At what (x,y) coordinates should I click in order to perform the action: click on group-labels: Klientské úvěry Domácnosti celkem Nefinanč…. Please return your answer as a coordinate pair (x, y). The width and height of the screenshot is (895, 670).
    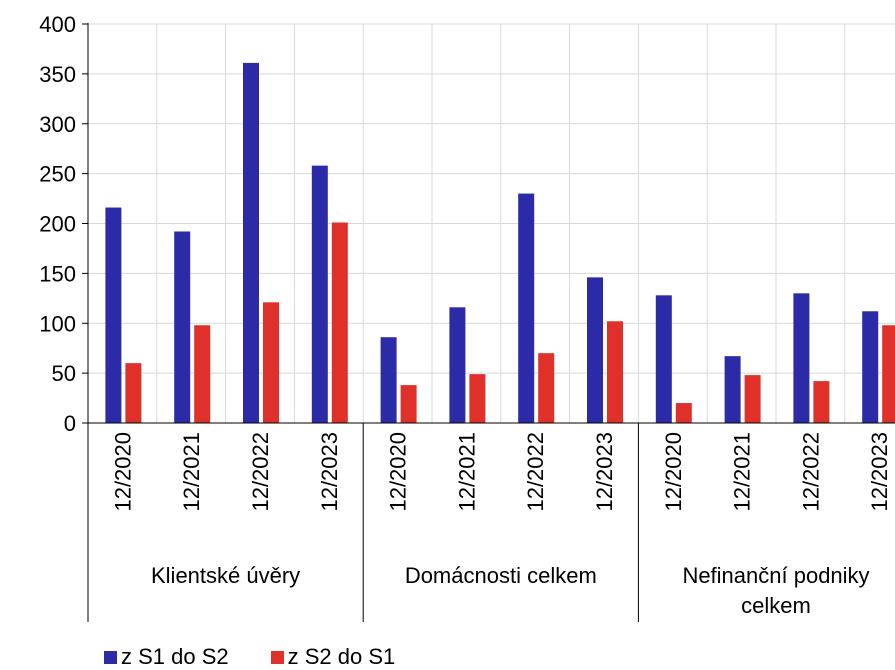
    Looking at the image, I should click on (510, 590).